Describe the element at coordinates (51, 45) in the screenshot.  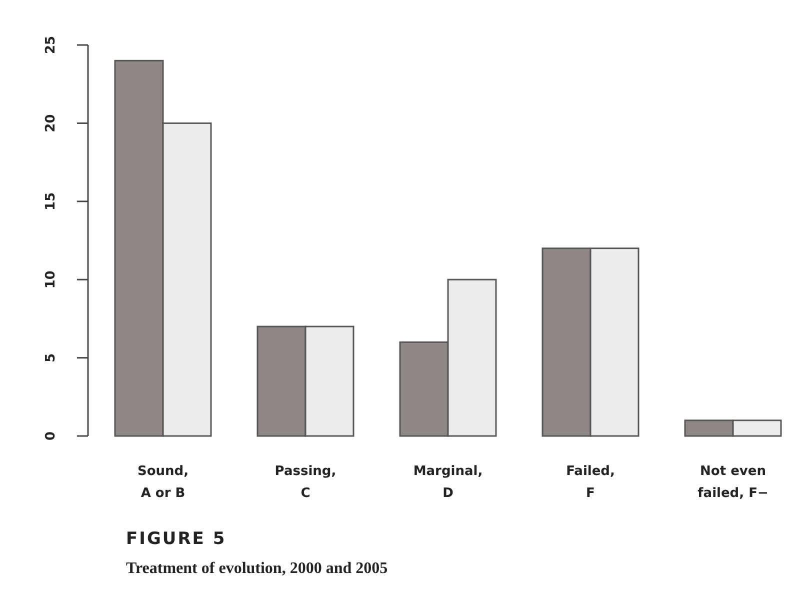
I see `y-tick-label: 25` at that location.